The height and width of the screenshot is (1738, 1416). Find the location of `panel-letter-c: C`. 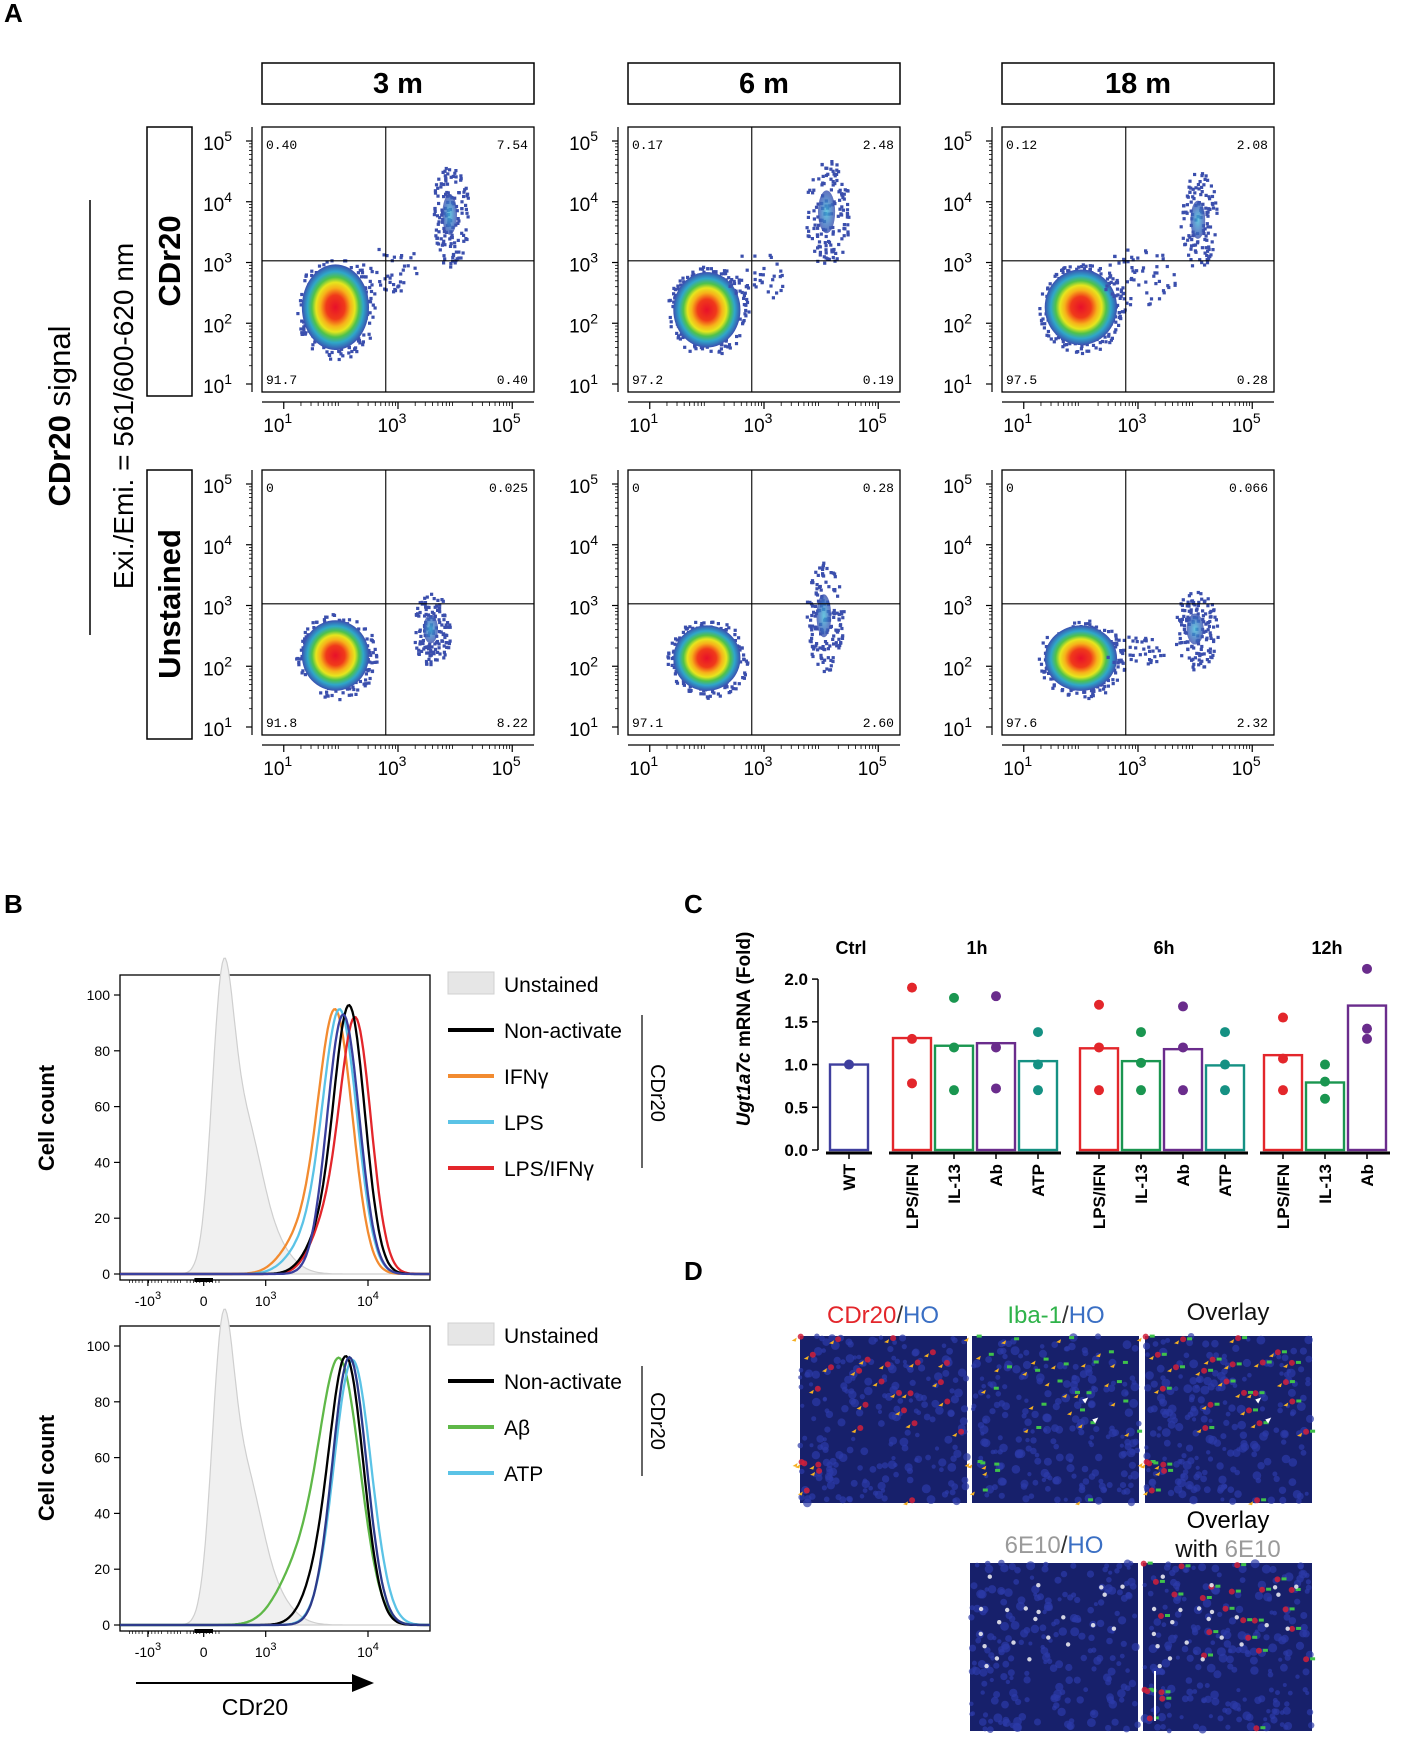

panel-letter-c: C is located at coordinates (693, 904).